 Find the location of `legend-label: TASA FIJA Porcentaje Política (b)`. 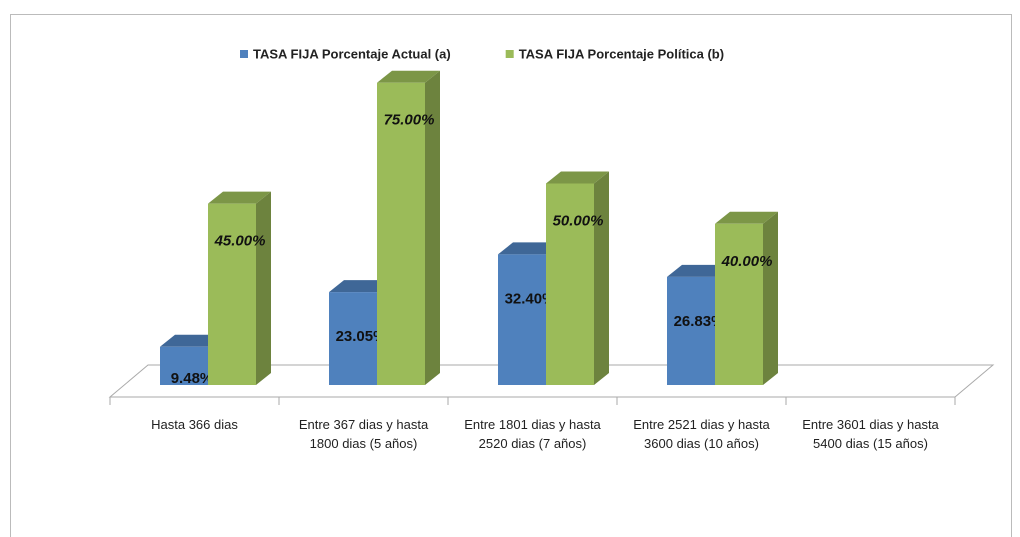

legend-label: TASA FIJA Porcentaje Política (b) is located at coordinates (621, 53).